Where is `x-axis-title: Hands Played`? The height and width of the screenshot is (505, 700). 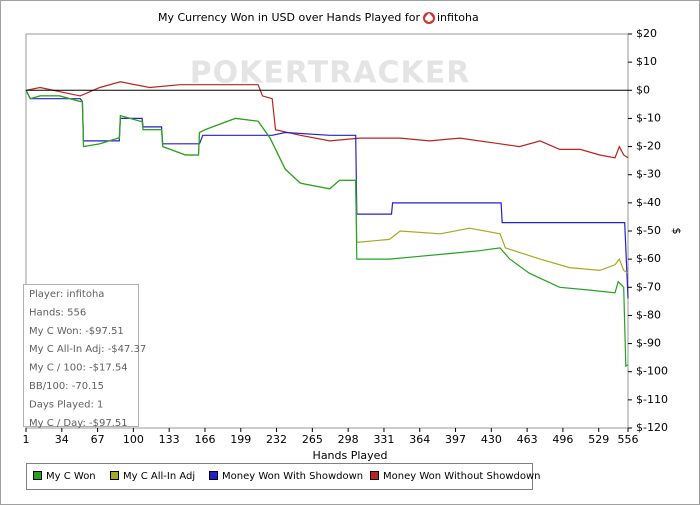
x-axis-title: Hands Played is located at coordinates (350, 455).